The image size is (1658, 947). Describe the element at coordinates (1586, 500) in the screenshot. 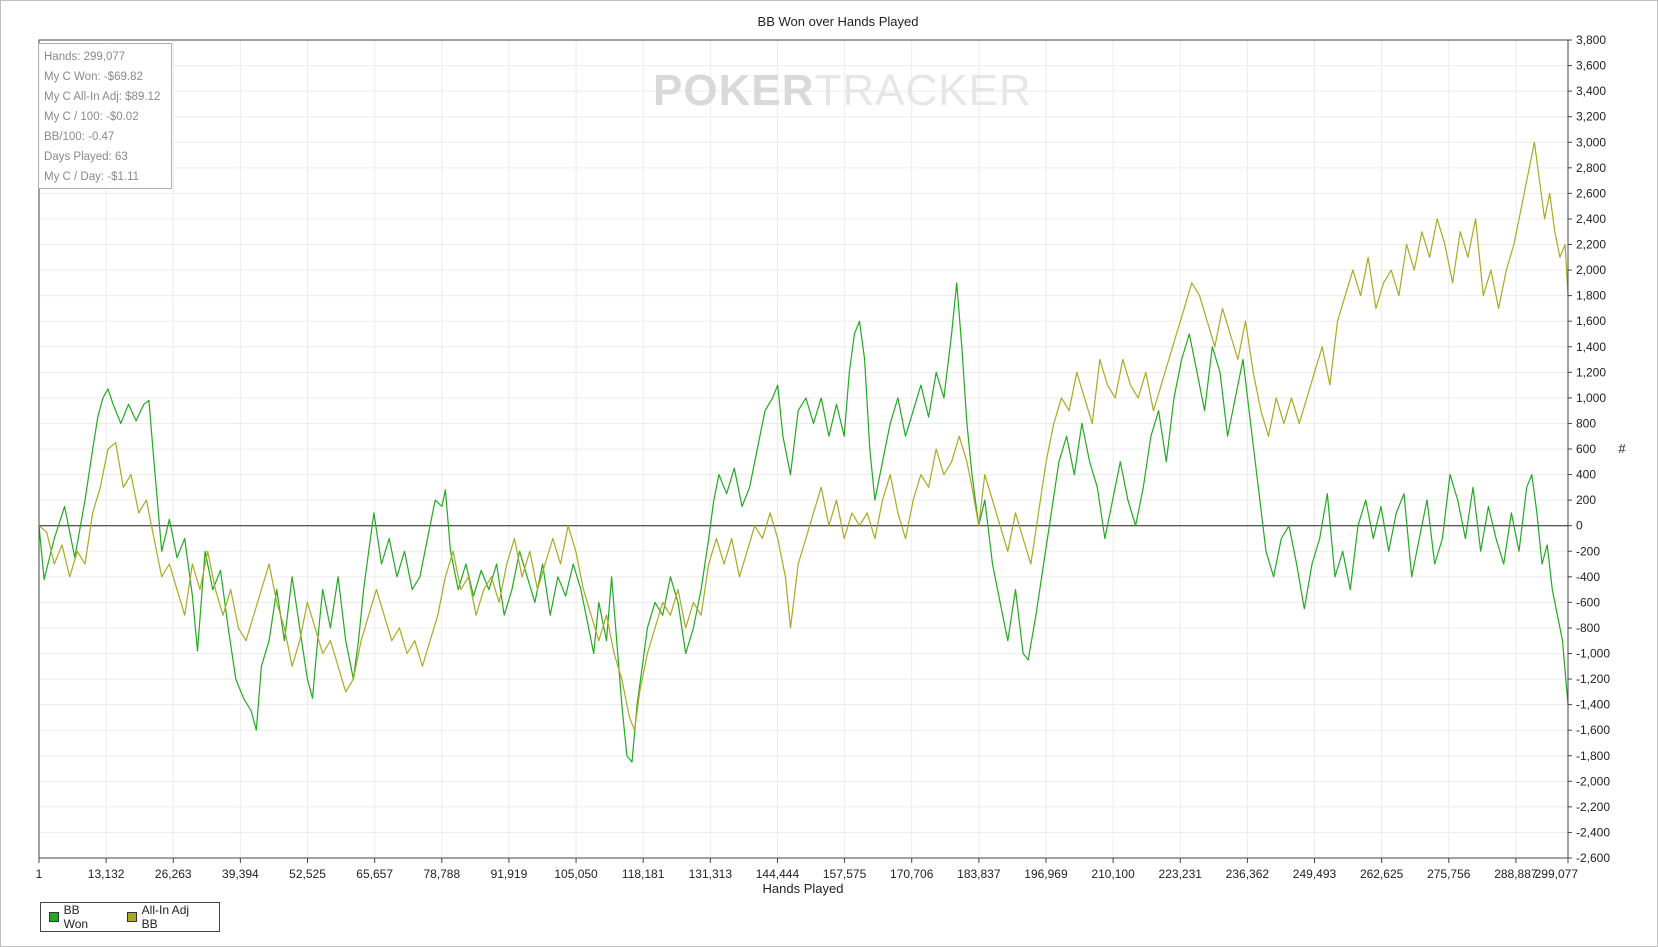

I see `y-tick-label: 200` at that location.